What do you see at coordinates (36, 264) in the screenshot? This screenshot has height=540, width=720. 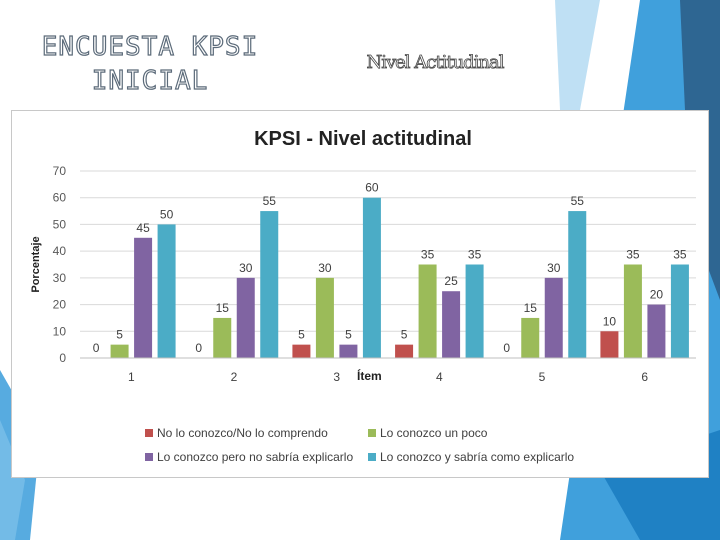 I see `y-axis-label: Porcentaje` at bounding box center [36, 264].